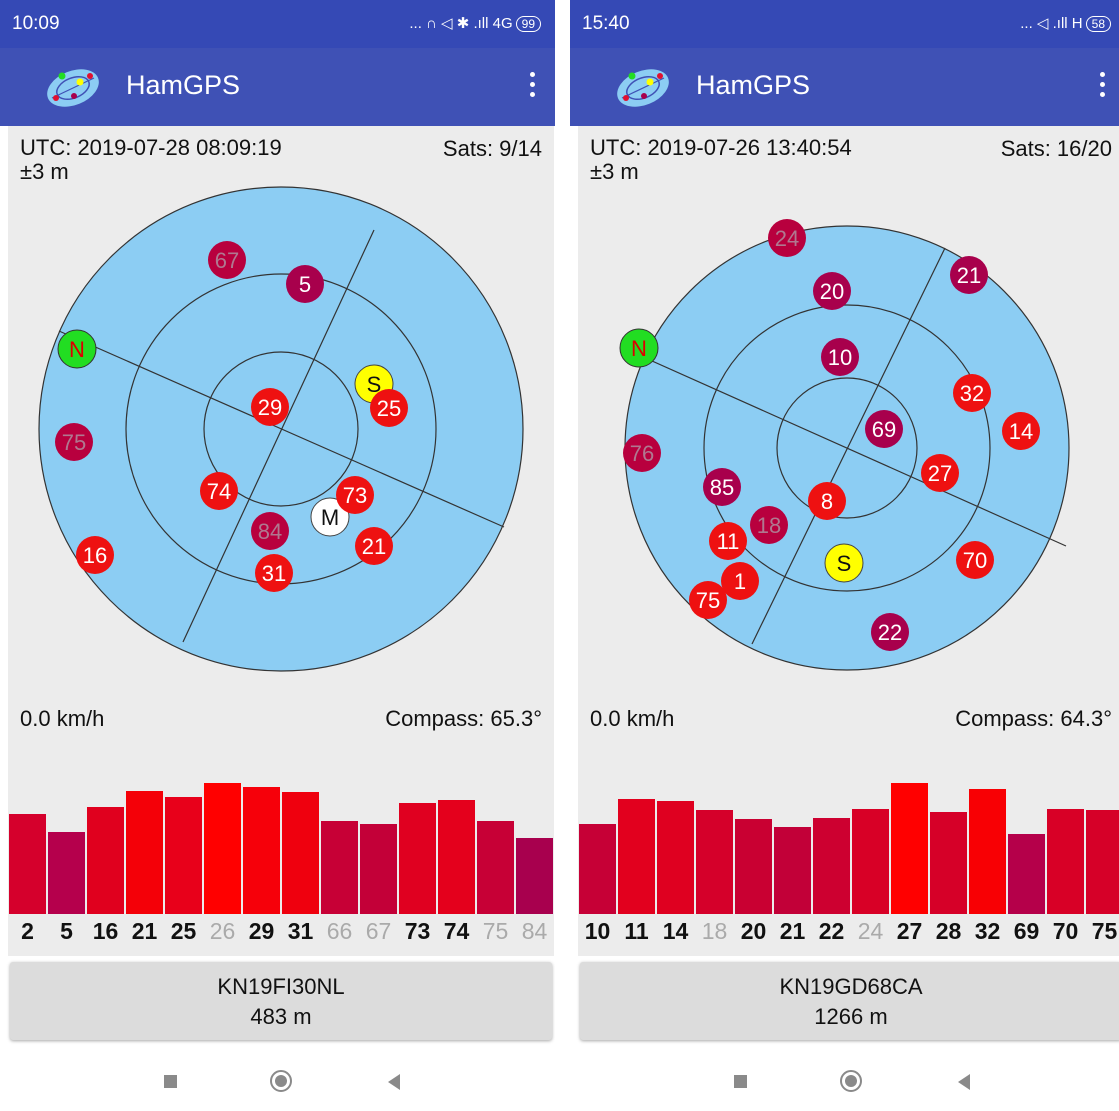 The image size is (1119, 1111). I want to click on marker-label: 25, so click(389, 408).